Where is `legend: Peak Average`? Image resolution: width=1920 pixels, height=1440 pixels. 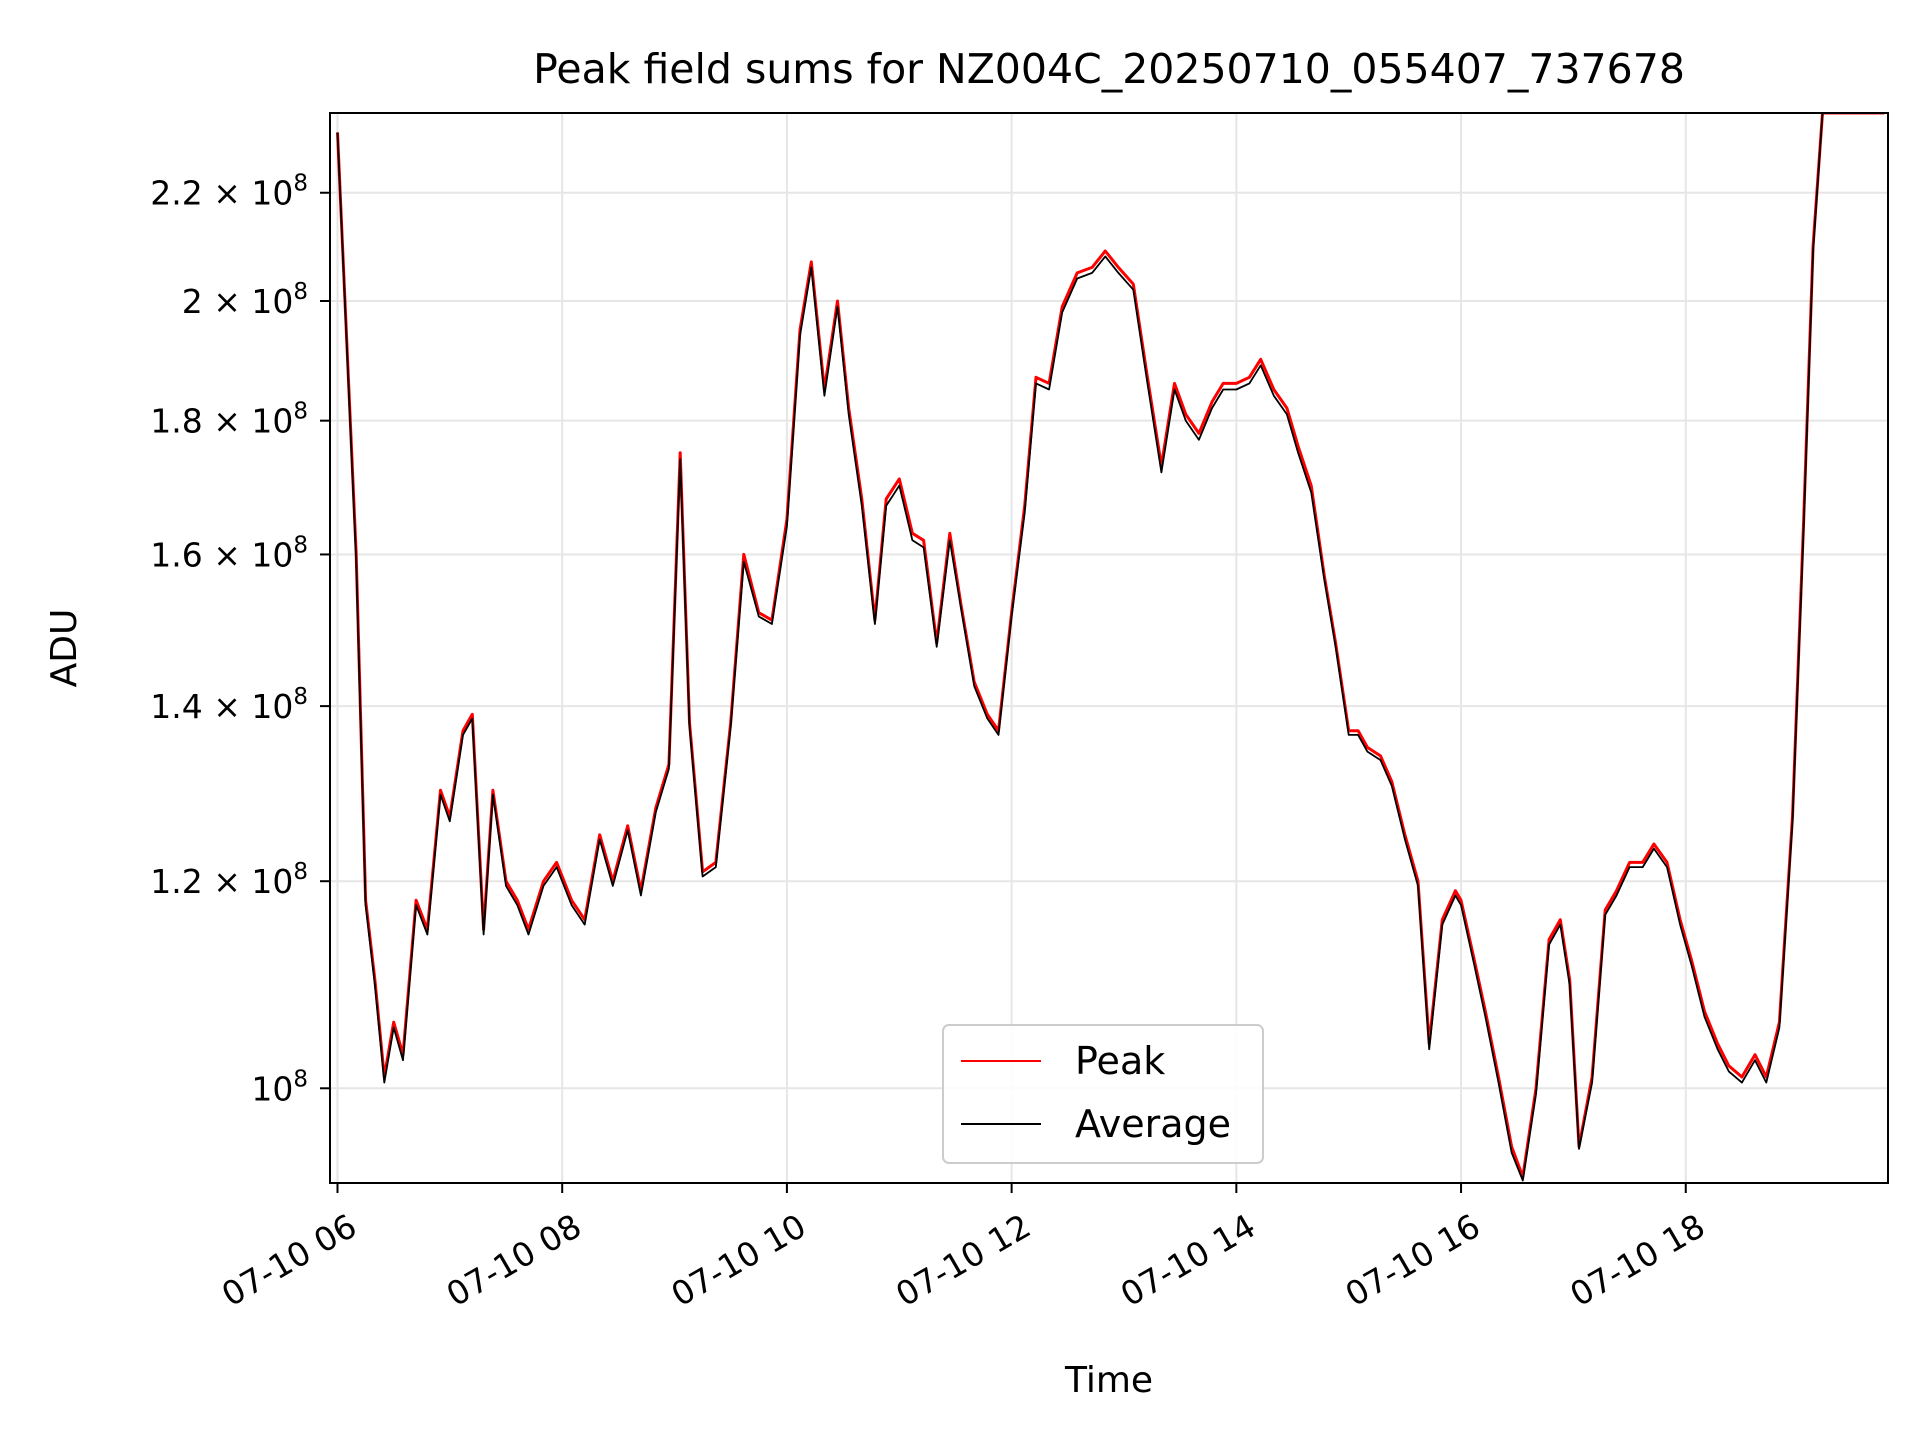 legend: Peak Average is located at coordinates (1103, 1094).